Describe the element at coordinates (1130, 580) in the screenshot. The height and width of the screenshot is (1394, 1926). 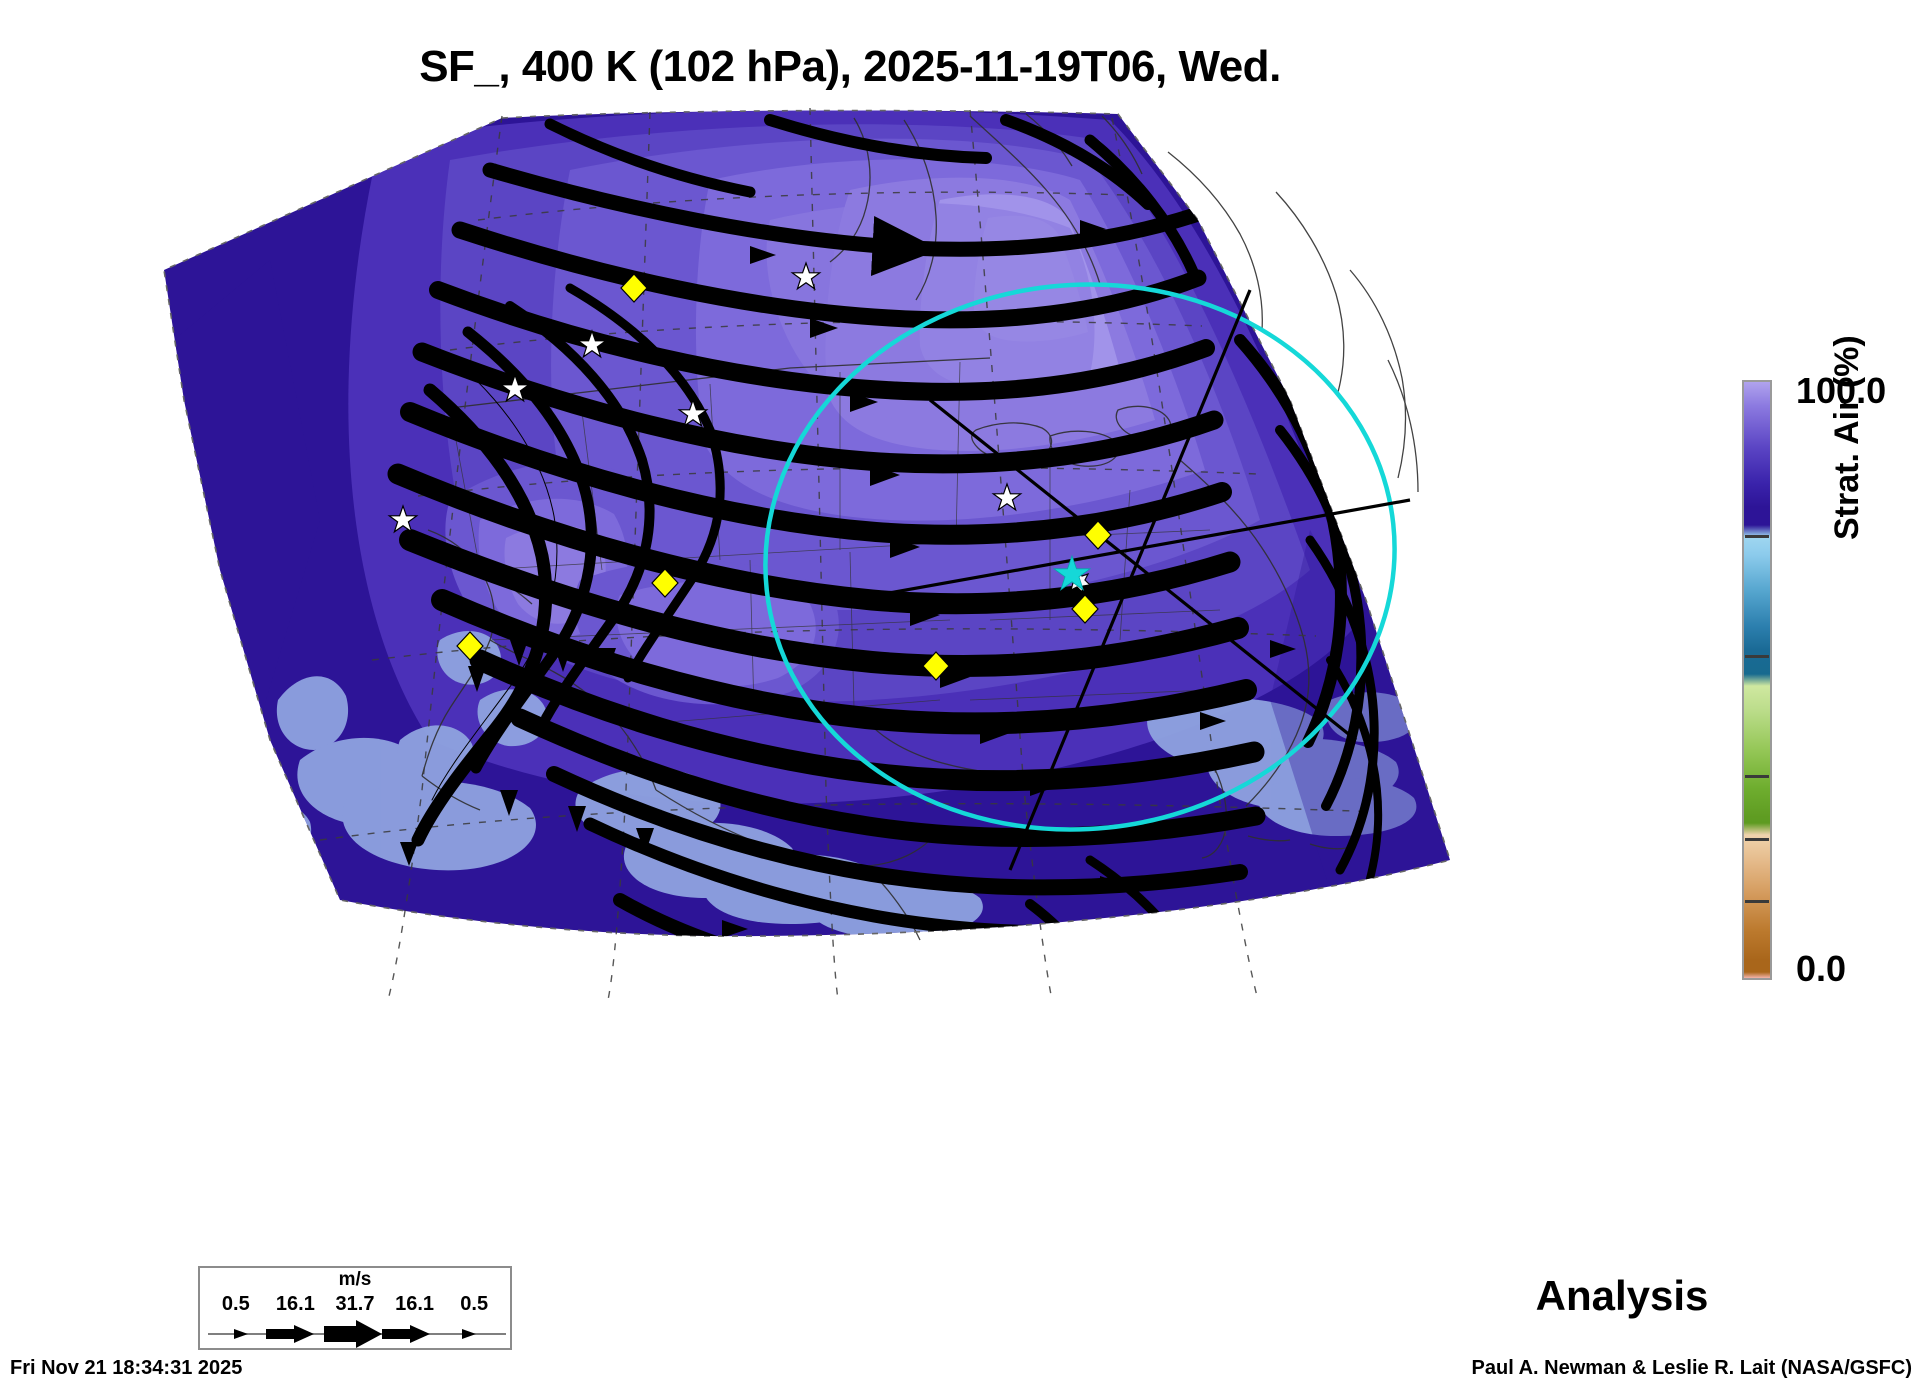
I see `flight-track-lines` at that location.